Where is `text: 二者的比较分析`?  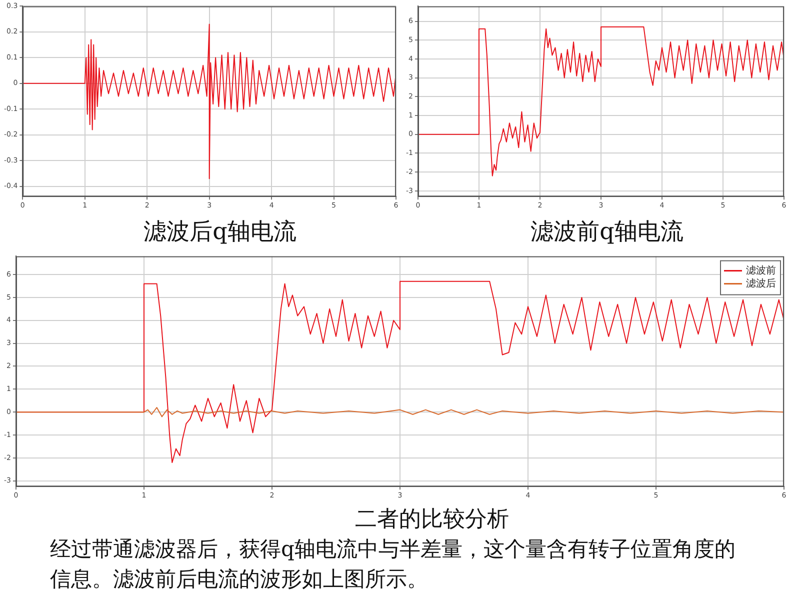 text: 二者的比较分析 is located at coordinates (432, 520).